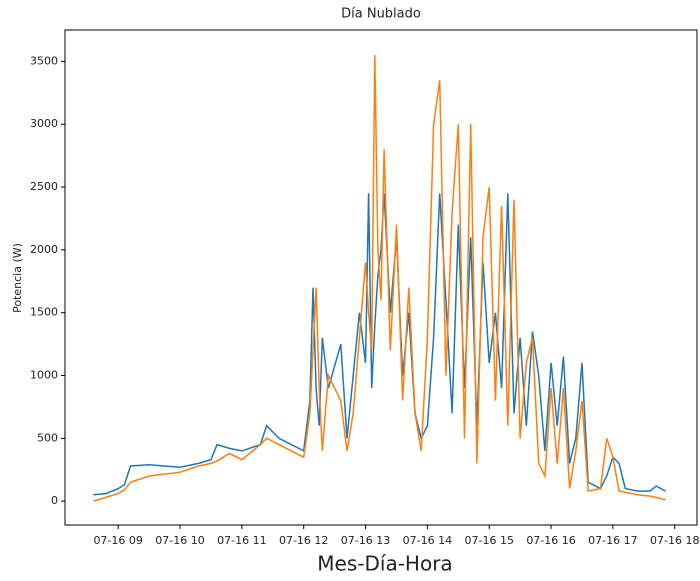  Describe the element at coordinates (44, 249) in the screenshot. I see `y-tick-label: 2000` at that location.